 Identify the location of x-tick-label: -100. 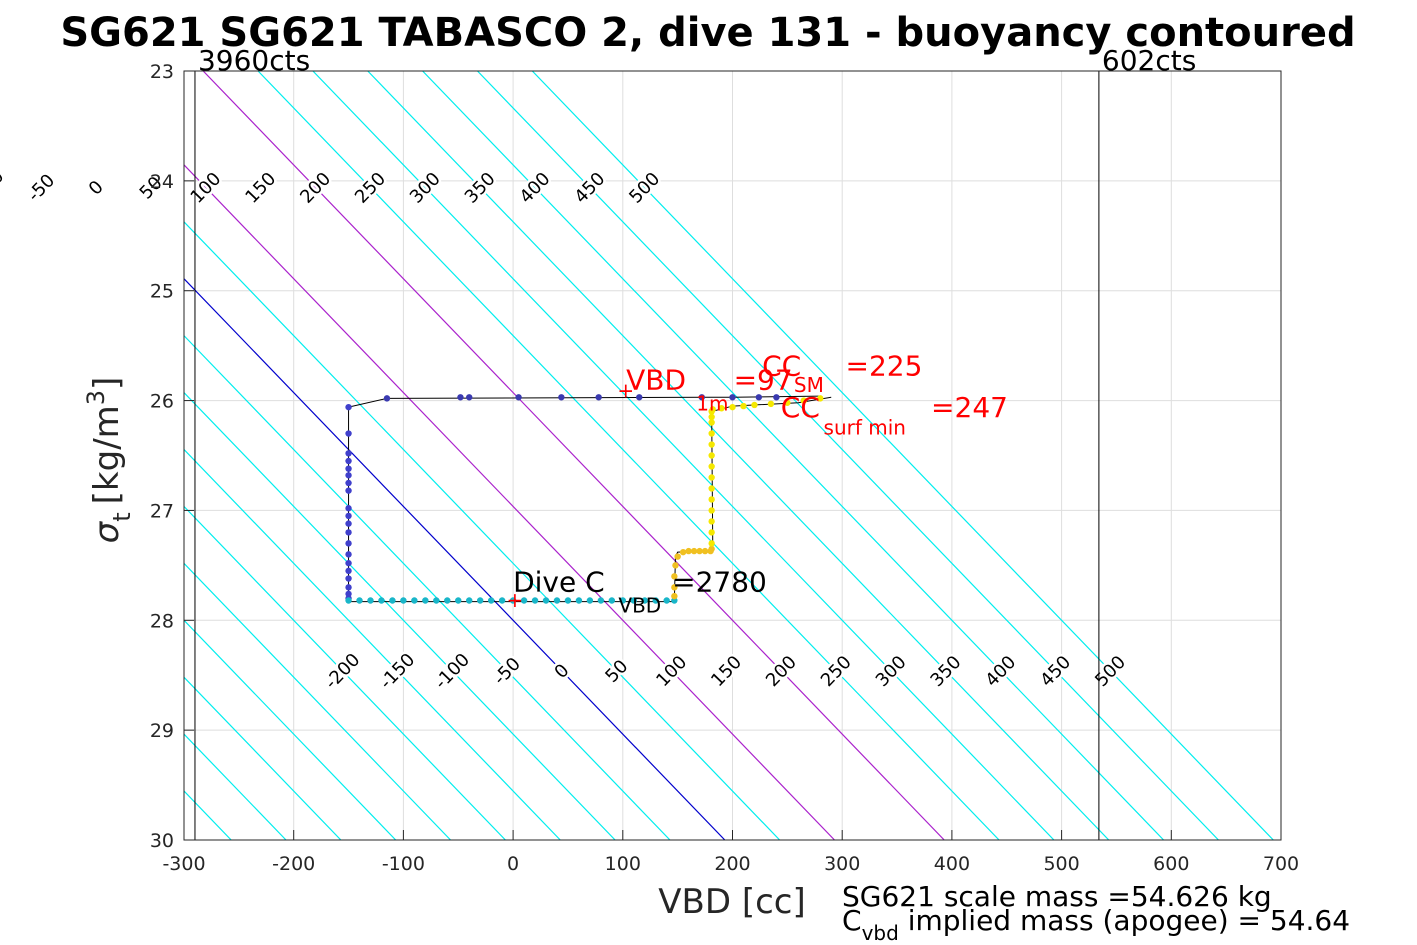
(403, 864).